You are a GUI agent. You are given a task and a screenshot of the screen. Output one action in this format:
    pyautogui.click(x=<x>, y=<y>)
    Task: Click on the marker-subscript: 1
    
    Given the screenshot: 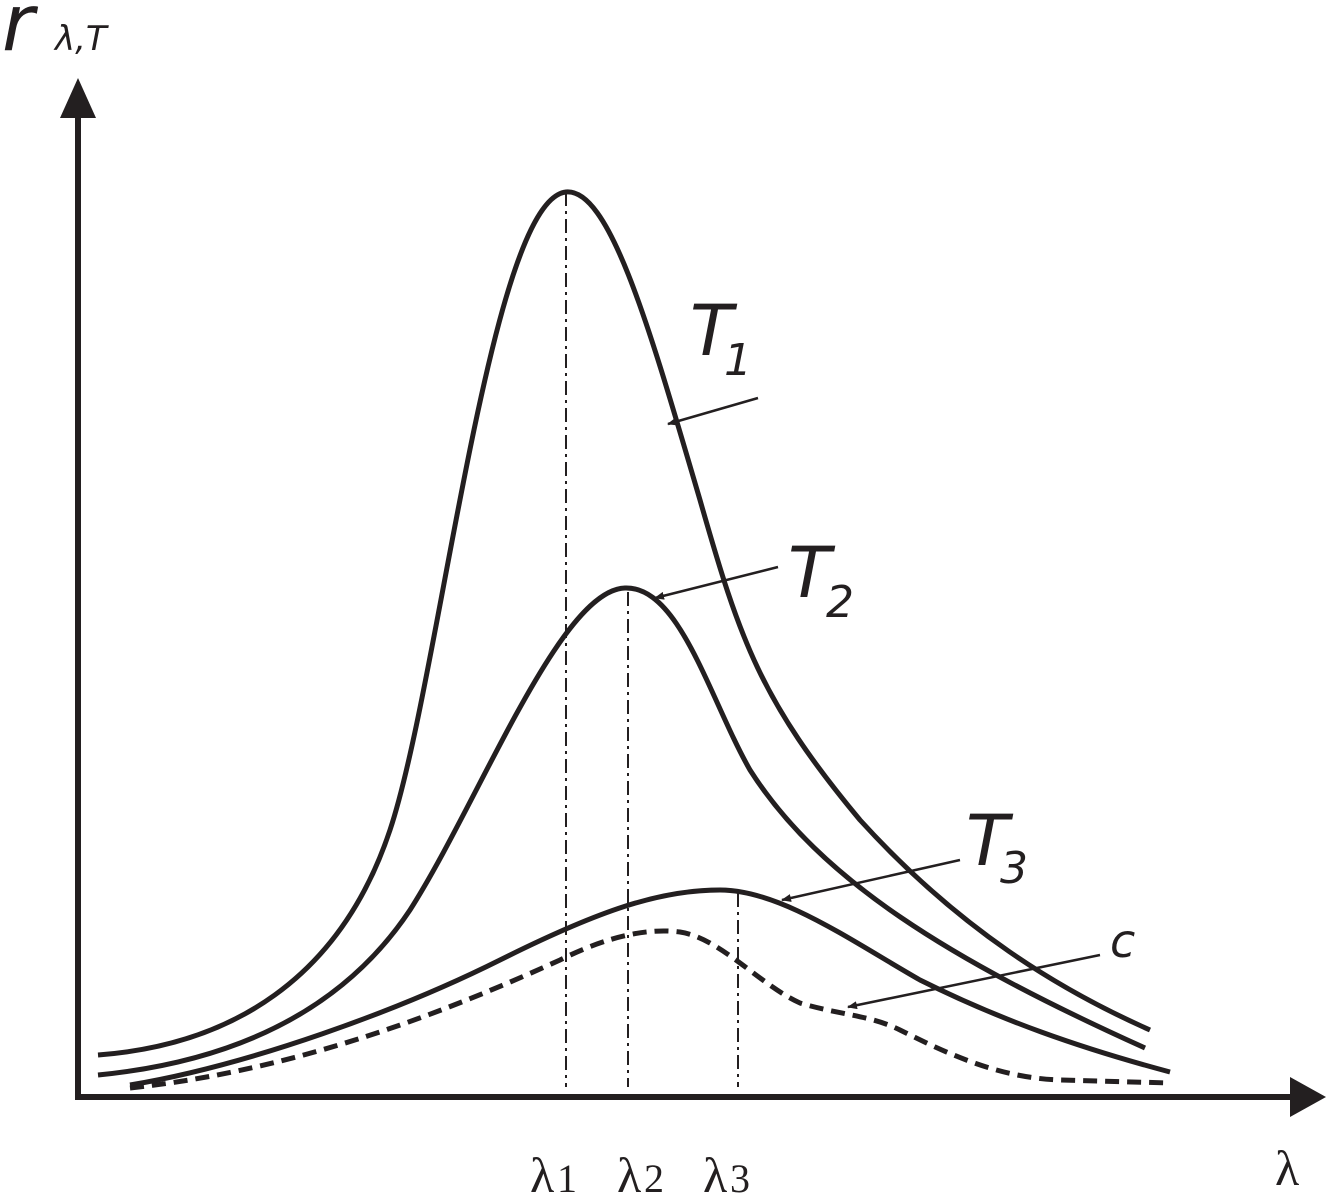 What is the action you would take?
    pyautogui.click(x=567, y=1178)
    